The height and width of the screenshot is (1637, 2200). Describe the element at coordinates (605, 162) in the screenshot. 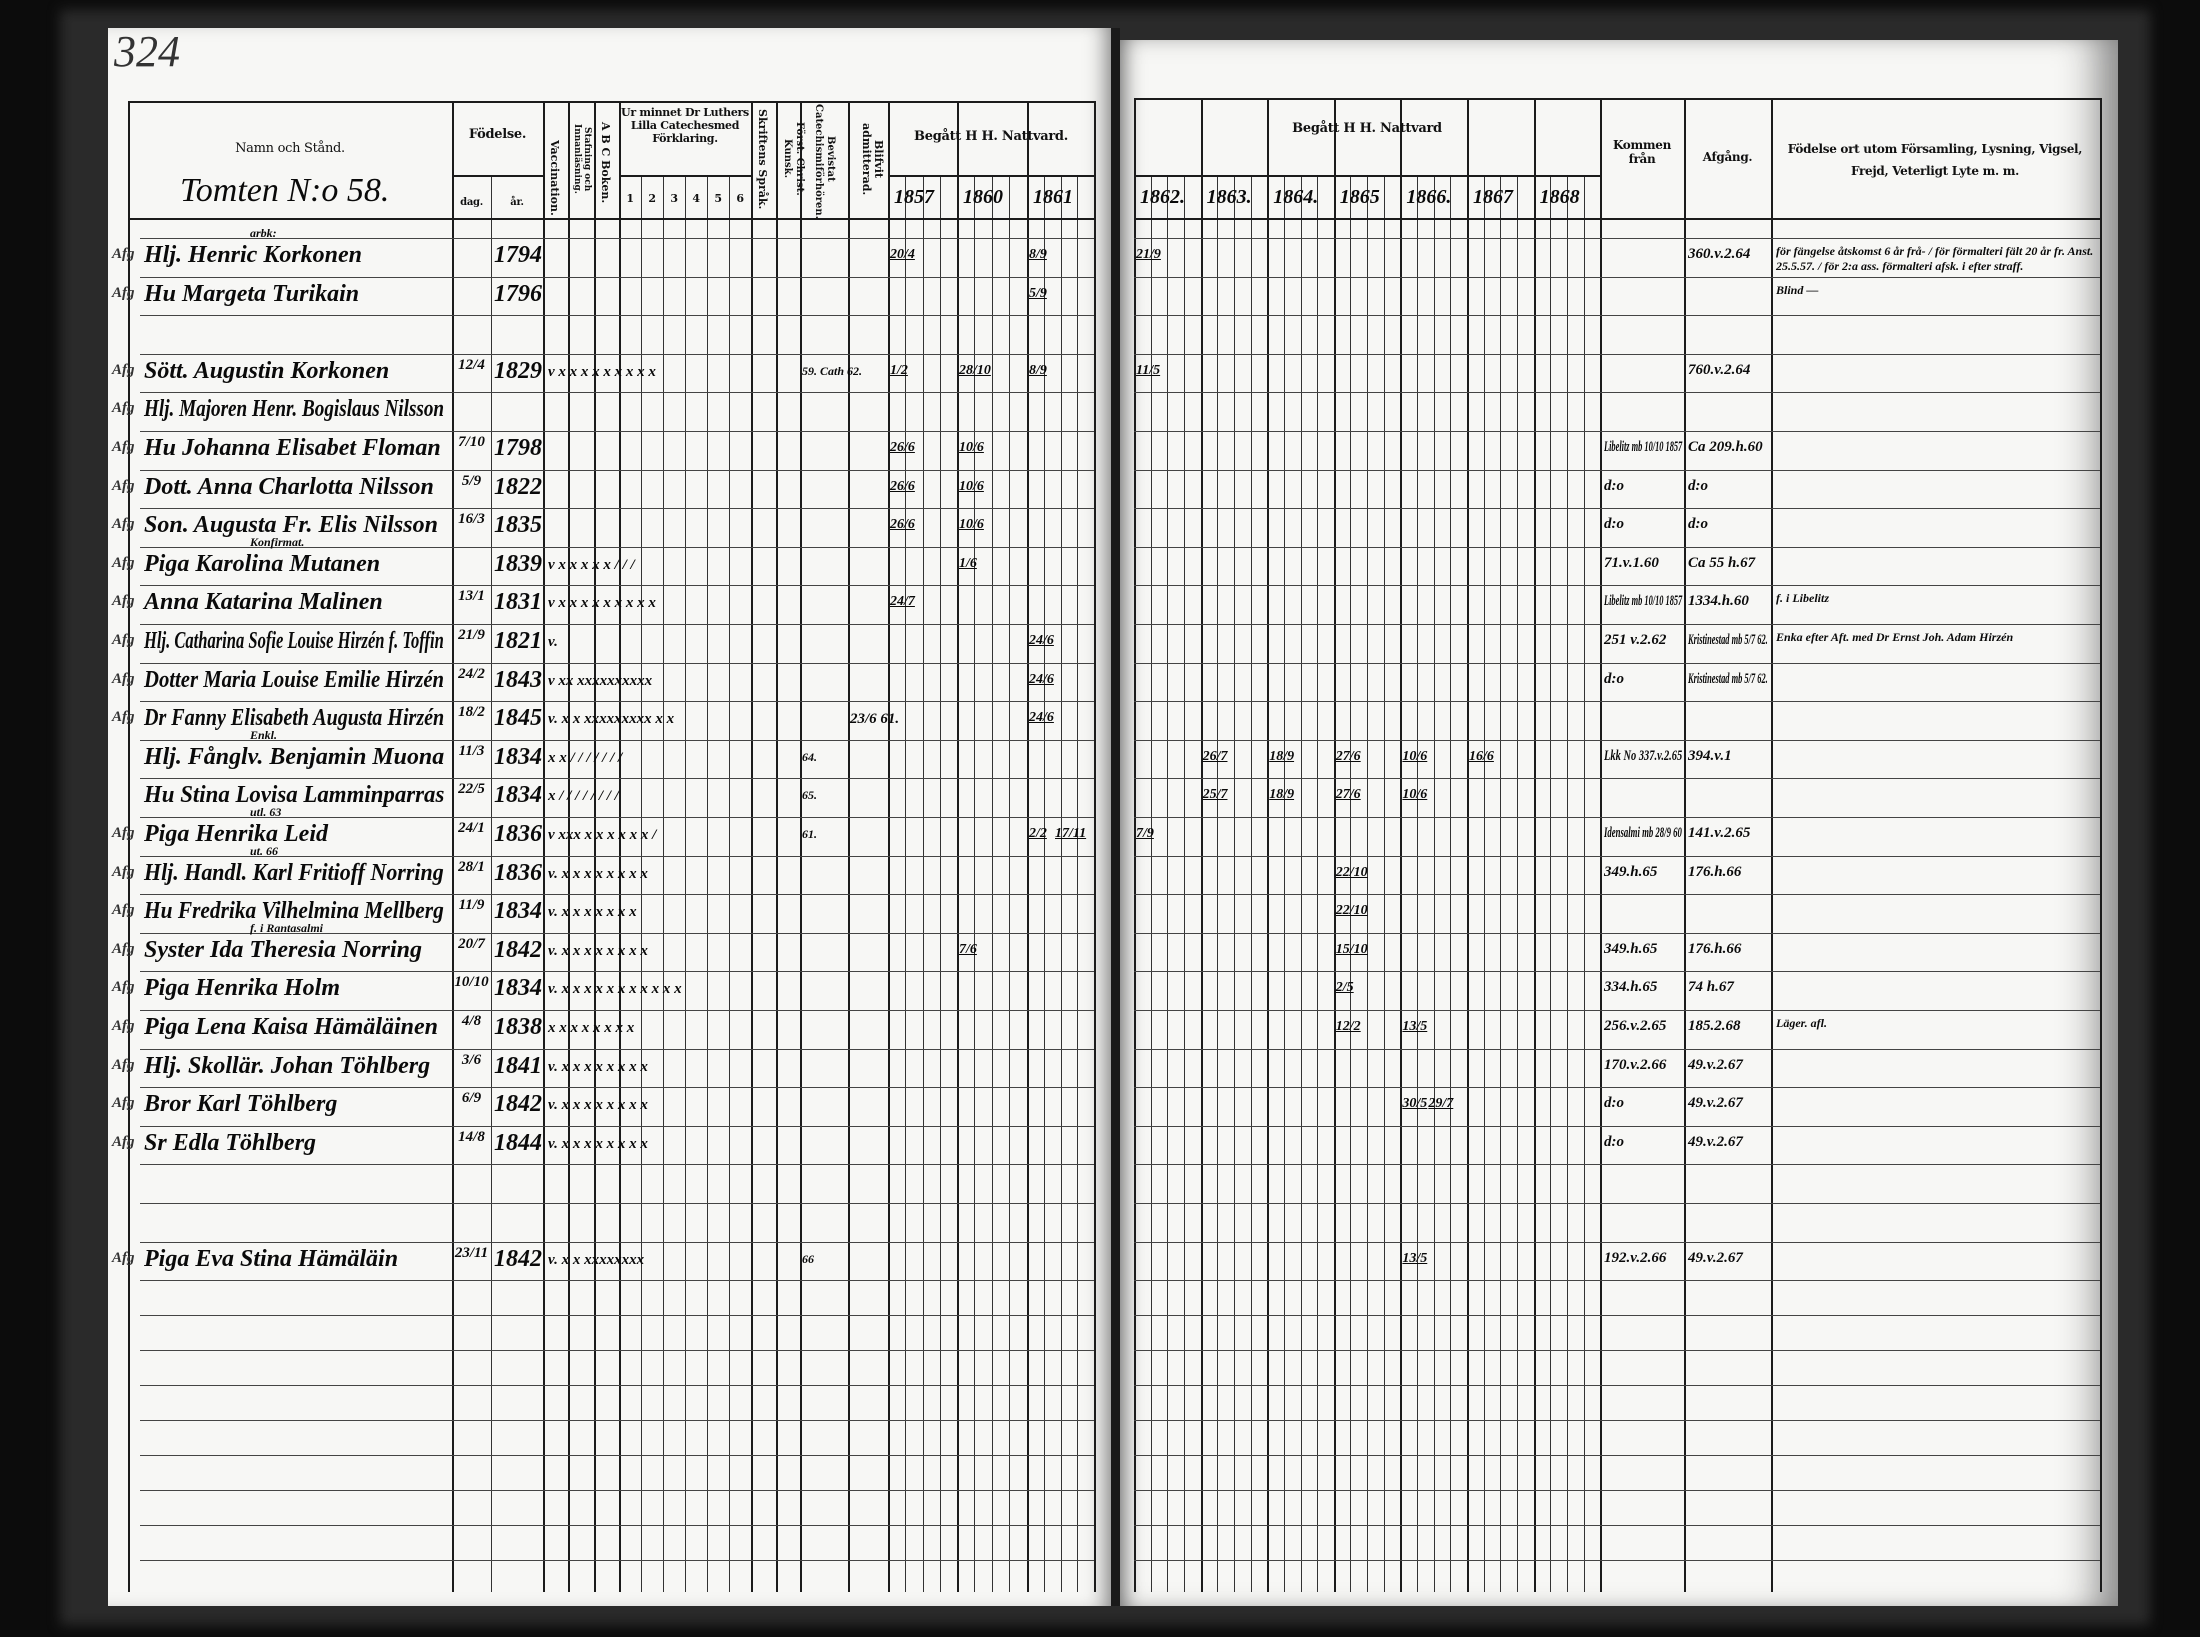

I see `header-abc: A B C Boken.` at that location.